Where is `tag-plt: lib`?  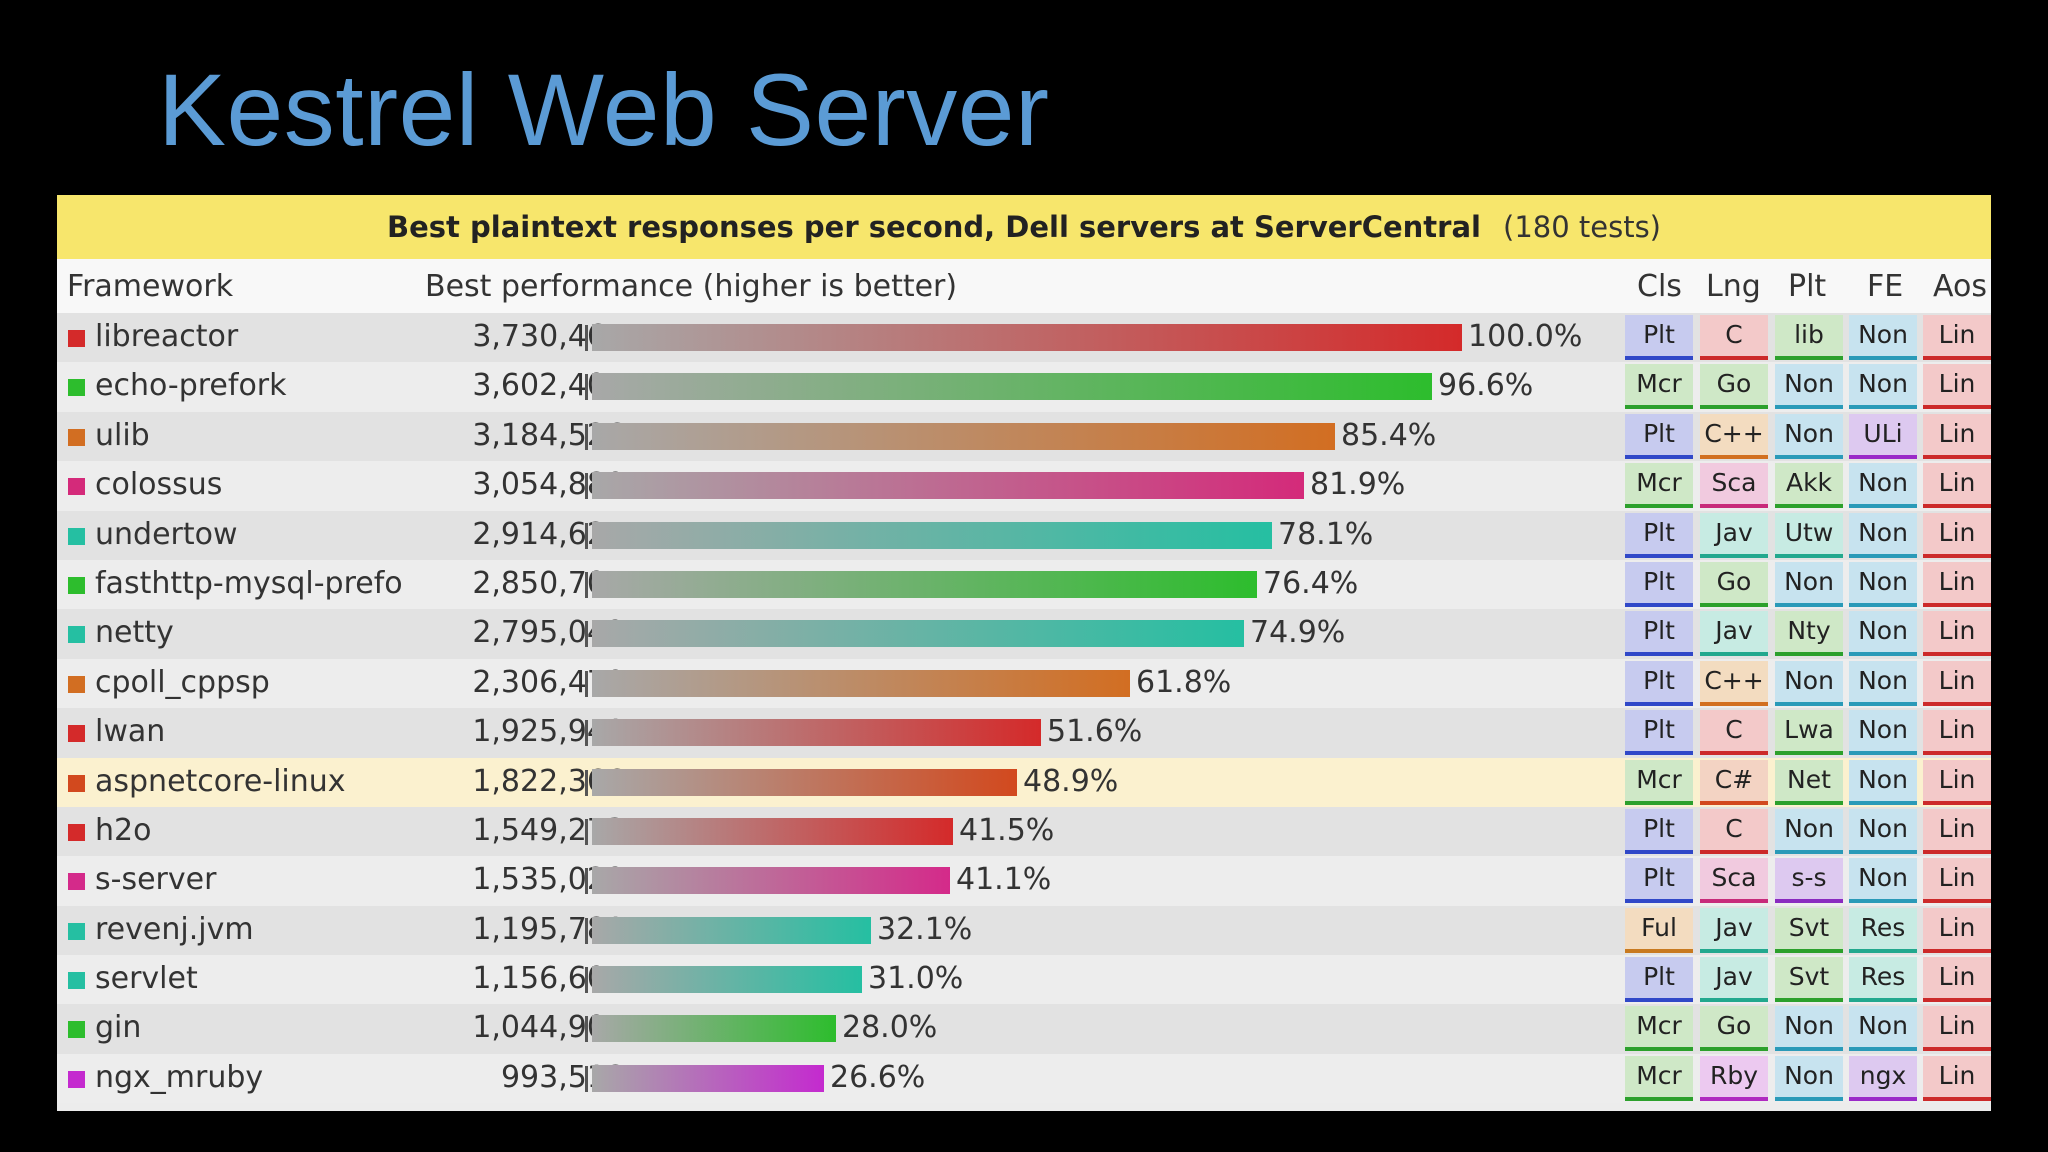 tag-plt: lib is located at coordinates (1809, 337).